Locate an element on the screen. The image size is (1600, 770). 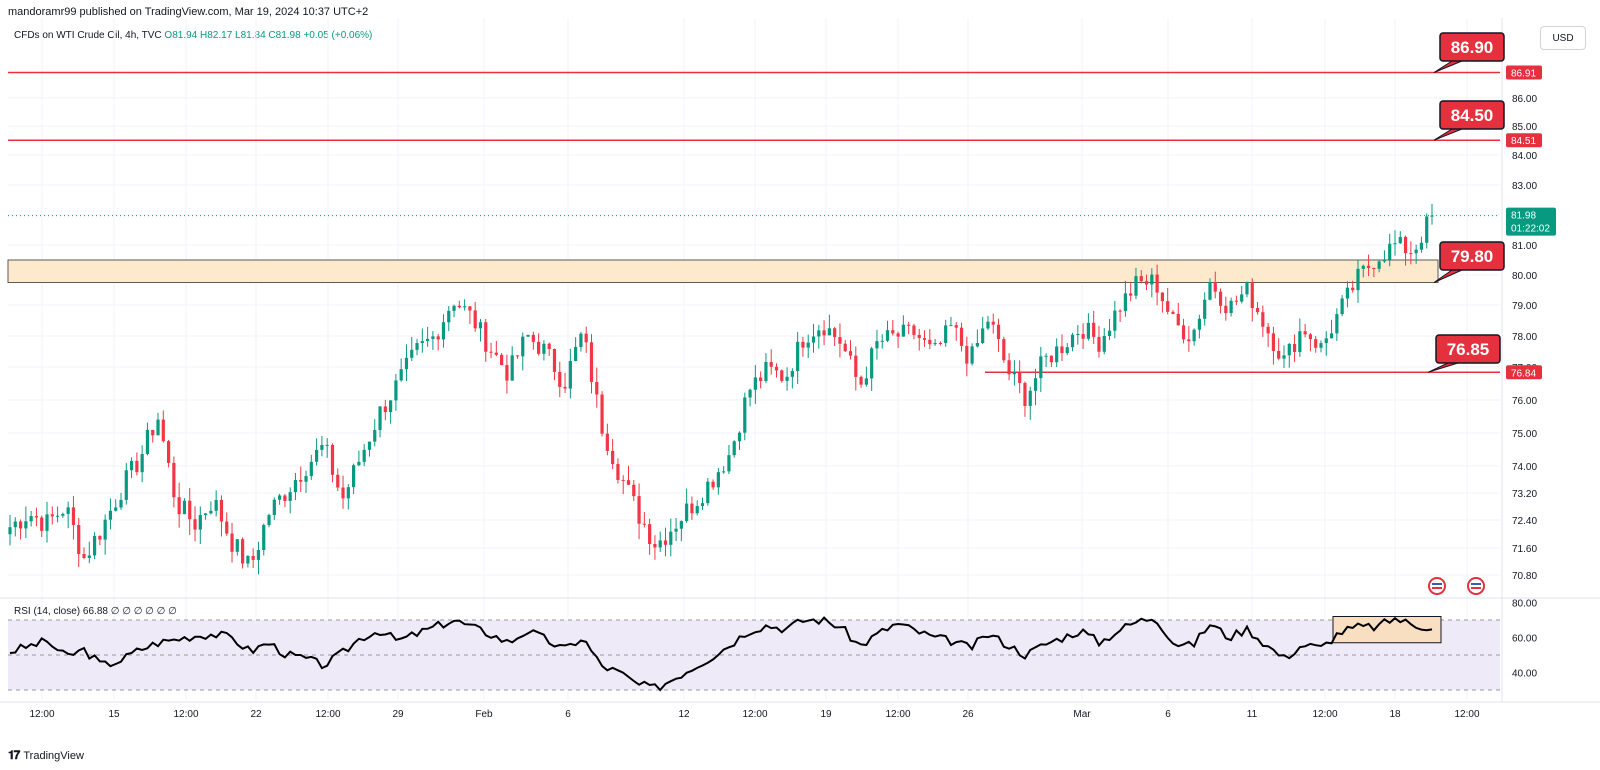
rsi-legend: RSI (14, close) 66.88 ∅ ∅ ∅ ∅ ∅ ∅ is located at coordinates (95, 611).